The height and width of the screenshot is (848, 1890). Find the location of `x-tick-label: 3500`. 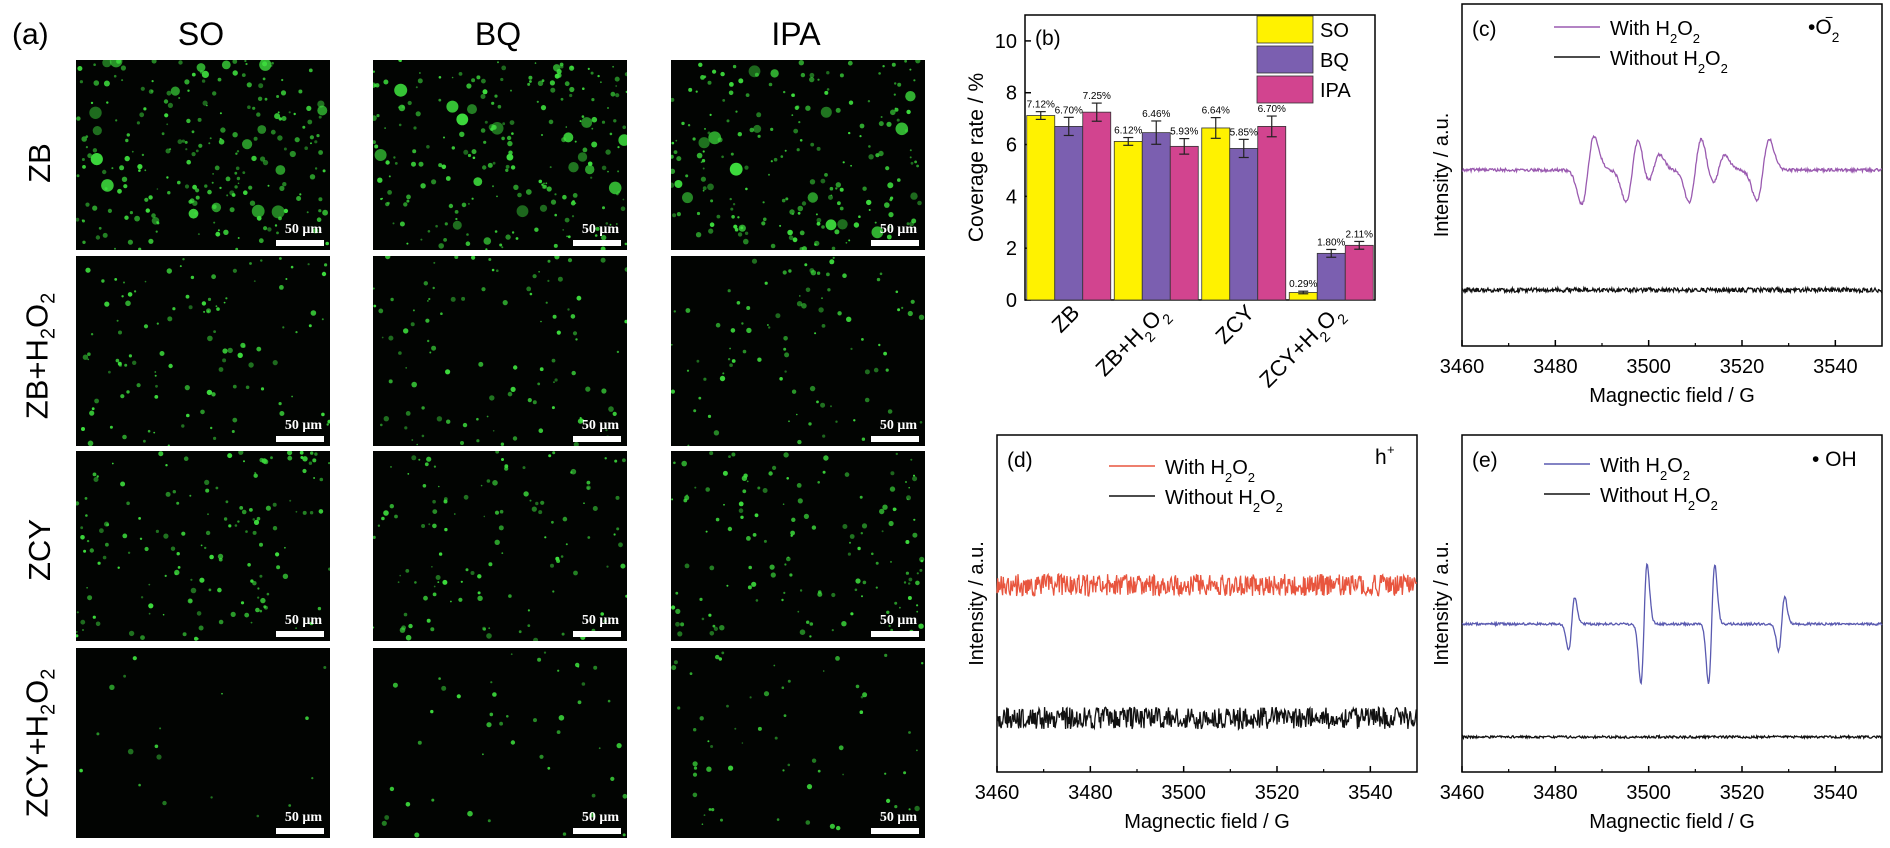

x-tick-label: 3500 is located at coordinates (1648, 793).